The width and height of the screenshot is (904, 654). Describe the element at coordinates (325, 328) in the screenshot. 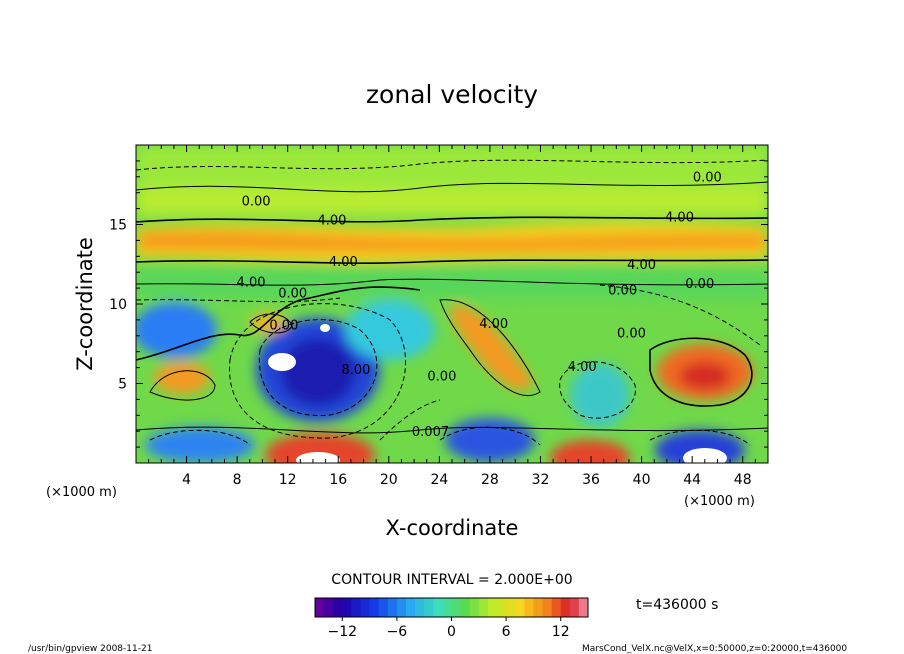

I see `saturated-white-small` at that location.